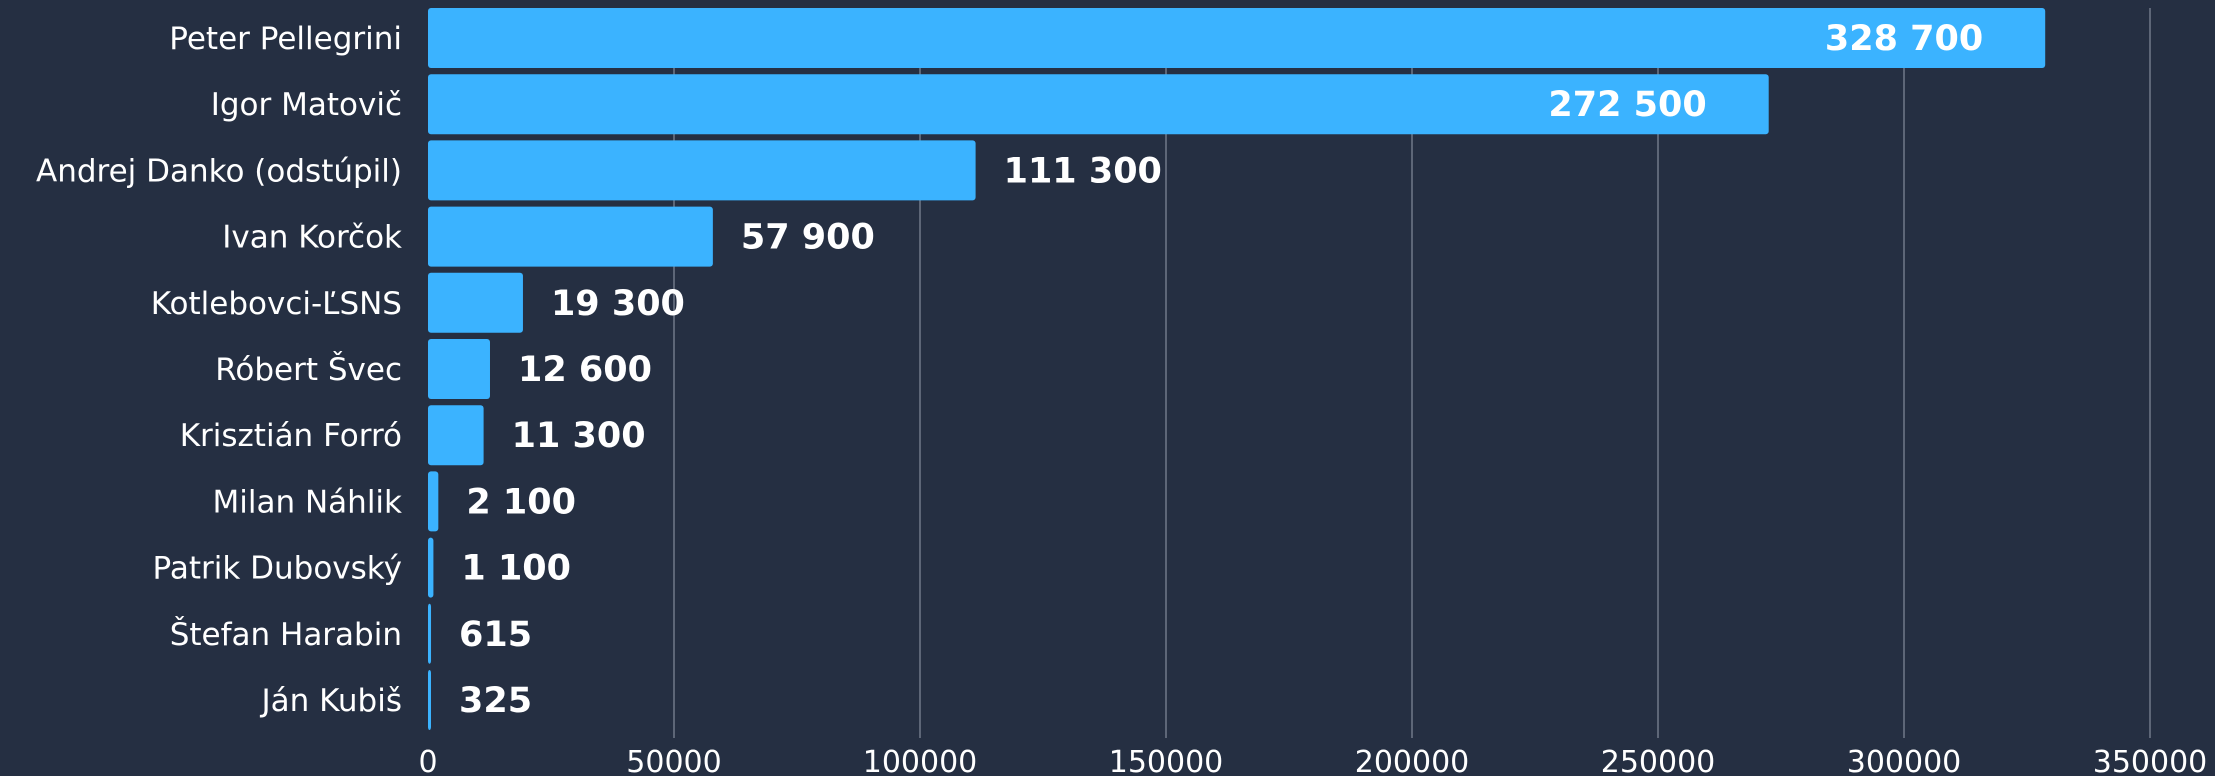  Describe the element at coordinates (306, 105) in the screenshot. I see `category-label: Igor Matovič` at that location.